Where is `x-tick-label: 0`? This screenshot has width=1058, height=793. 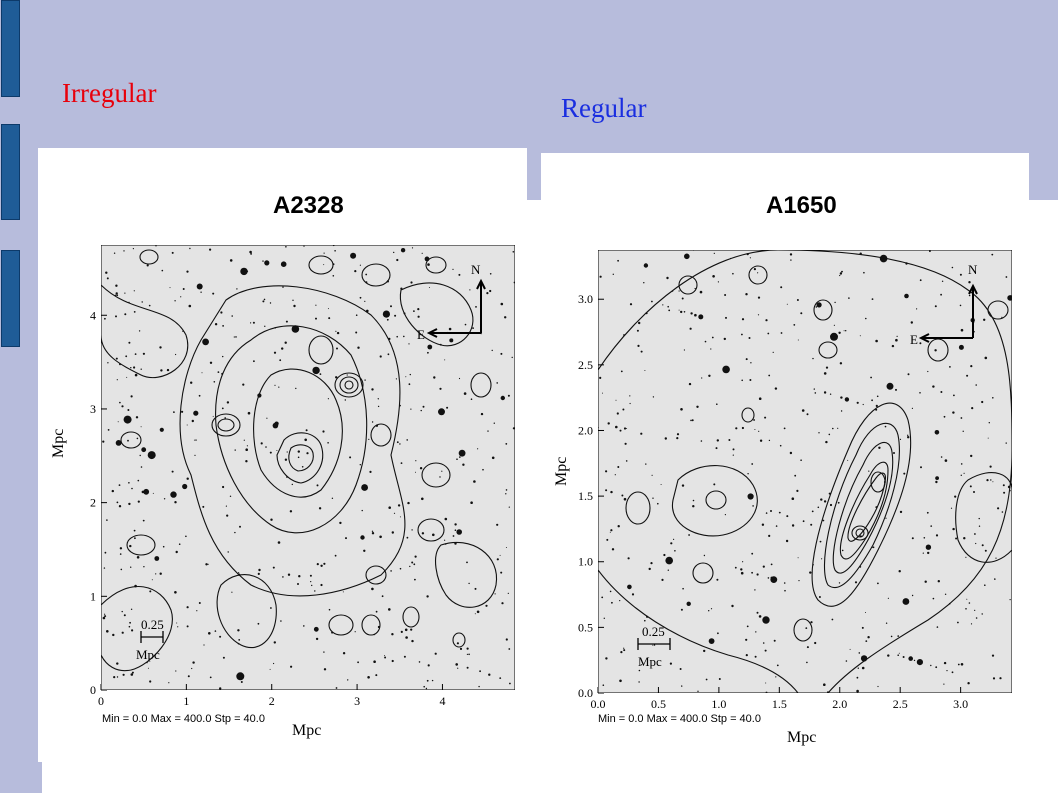 x-tick-label: 0 is located at coordinates (101, 701).